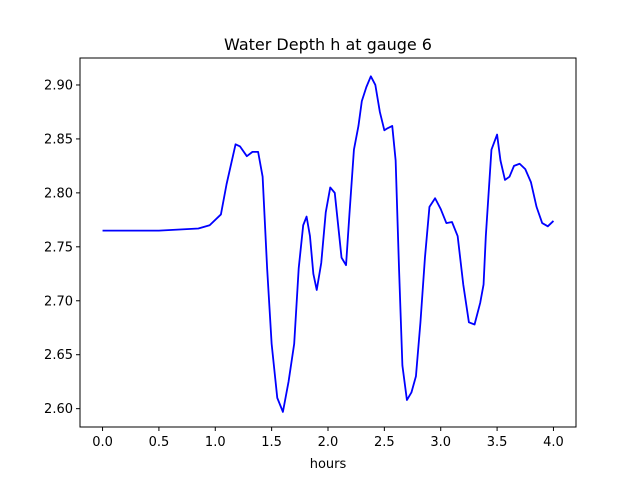 This screenshot has height=480, width=640. What do you see at coordinates (58, 409) in the screenshot?
I see `y-tick-label: 2.60` at bounding box center [58, 409].